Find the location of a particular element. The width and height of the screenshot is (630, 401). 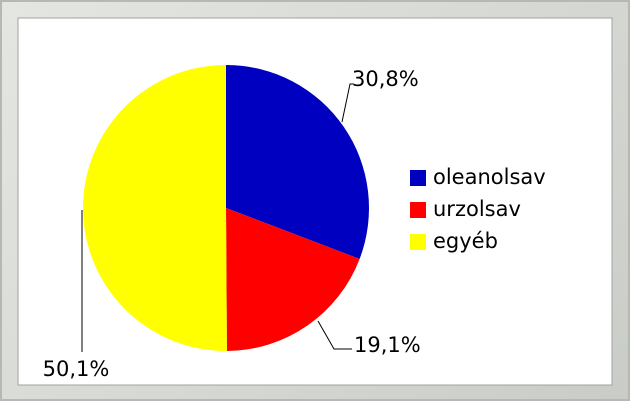

legend-label: oleanolsav is located at coordinates (489, 177).